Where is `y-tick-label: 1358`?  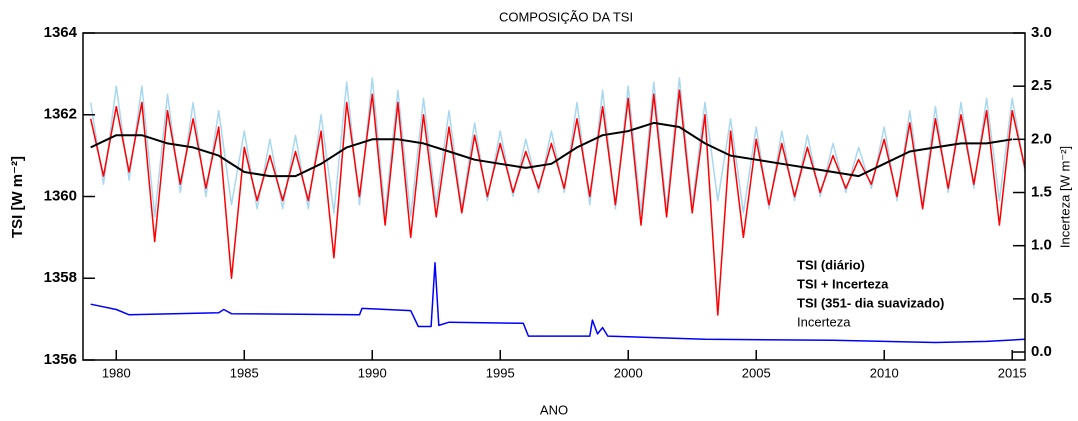 y-tick-label: 1358 is located at coordinates (60, 277).